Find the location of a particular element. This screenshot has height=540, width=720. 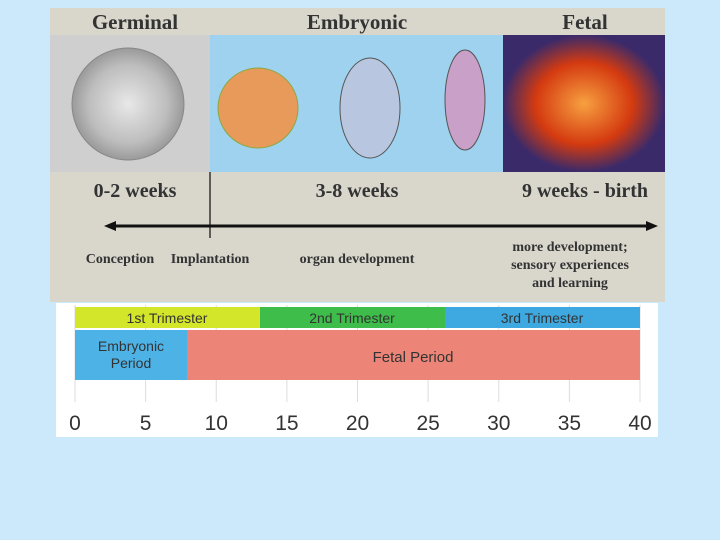

tick-label: 15 is located at coordinates (286, 423).